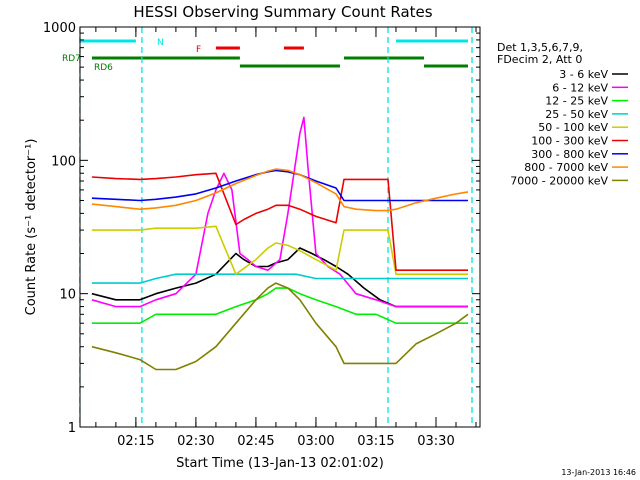 The image size is (640, 480). Describe the element at coordinates (103, 68) in the screenshot. I see `flag-label-rd6: RD6` at that location.